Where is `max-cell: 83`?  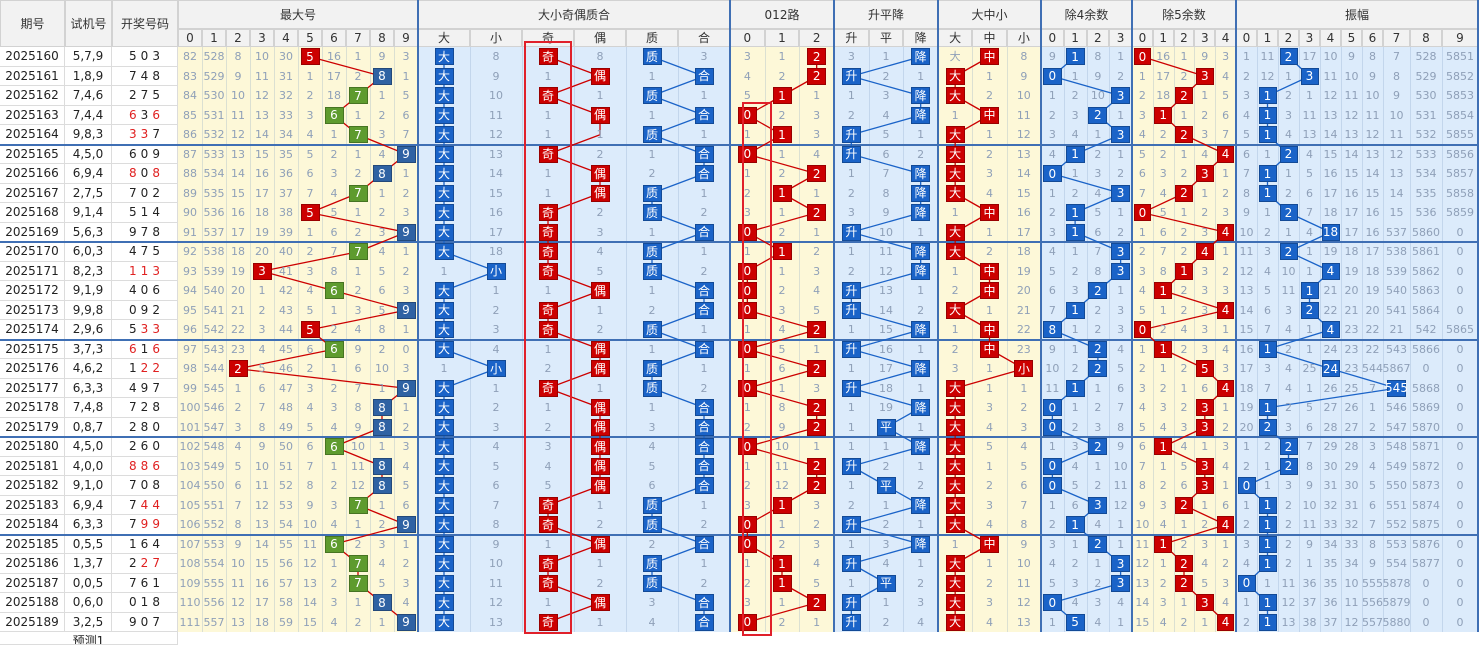 max-cell: 83 is located at coordinates (190, 76).